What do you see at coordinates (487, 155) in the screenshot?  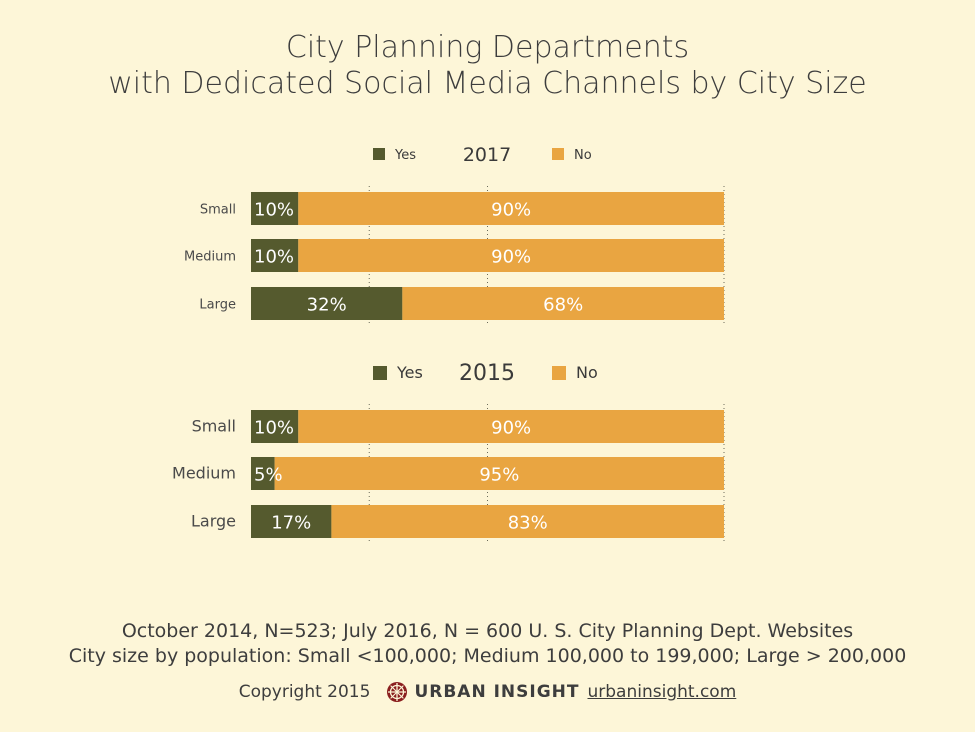 I see `chart-year-title: 2017` at bounding box center [487, 155].